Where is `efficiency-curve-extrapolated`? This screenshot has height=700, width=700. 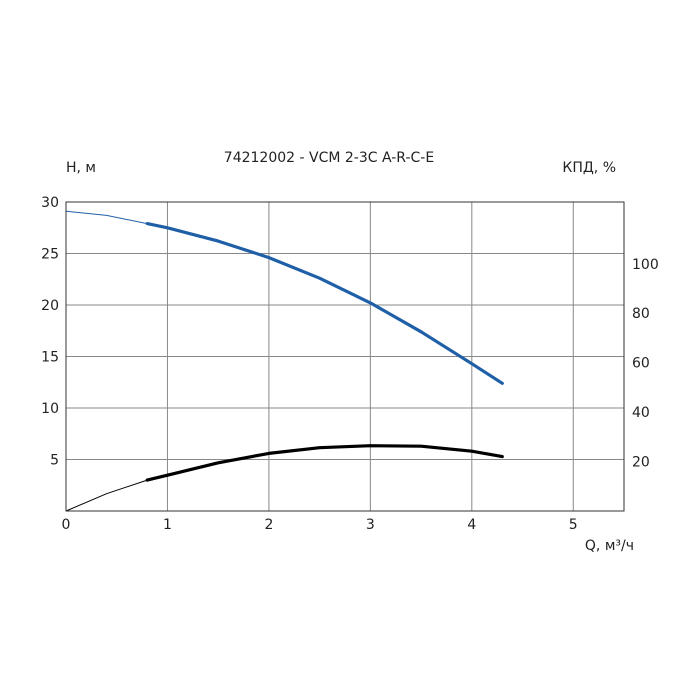
efficiency-curve-extrapolated is located at coordinates (106, 495).